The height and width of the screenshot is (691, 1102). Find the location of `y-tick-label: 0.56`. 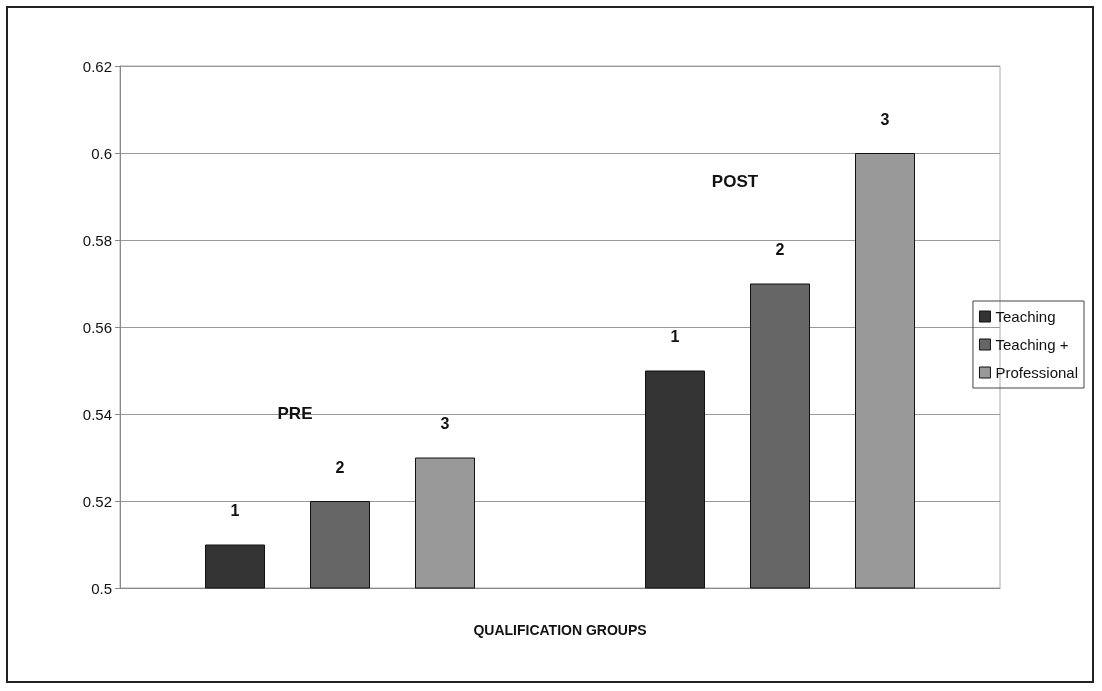

y-tick-label: 0.56 is located at coordinates (97, 327).